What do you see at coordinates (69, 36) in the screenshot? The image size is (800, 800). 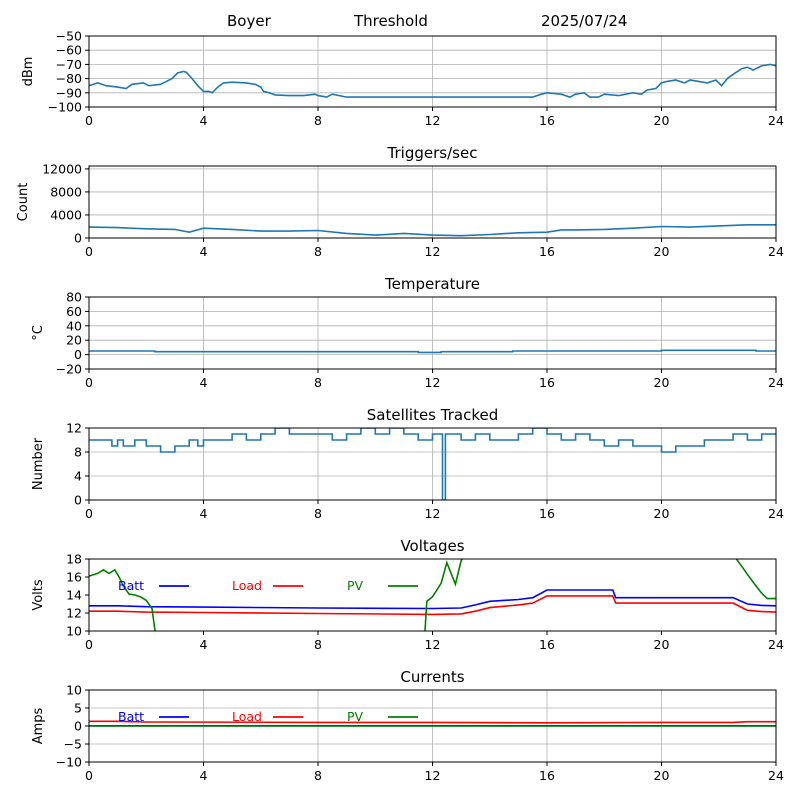 I see `y-tick-label: −50` at bounding box center [69, 36].